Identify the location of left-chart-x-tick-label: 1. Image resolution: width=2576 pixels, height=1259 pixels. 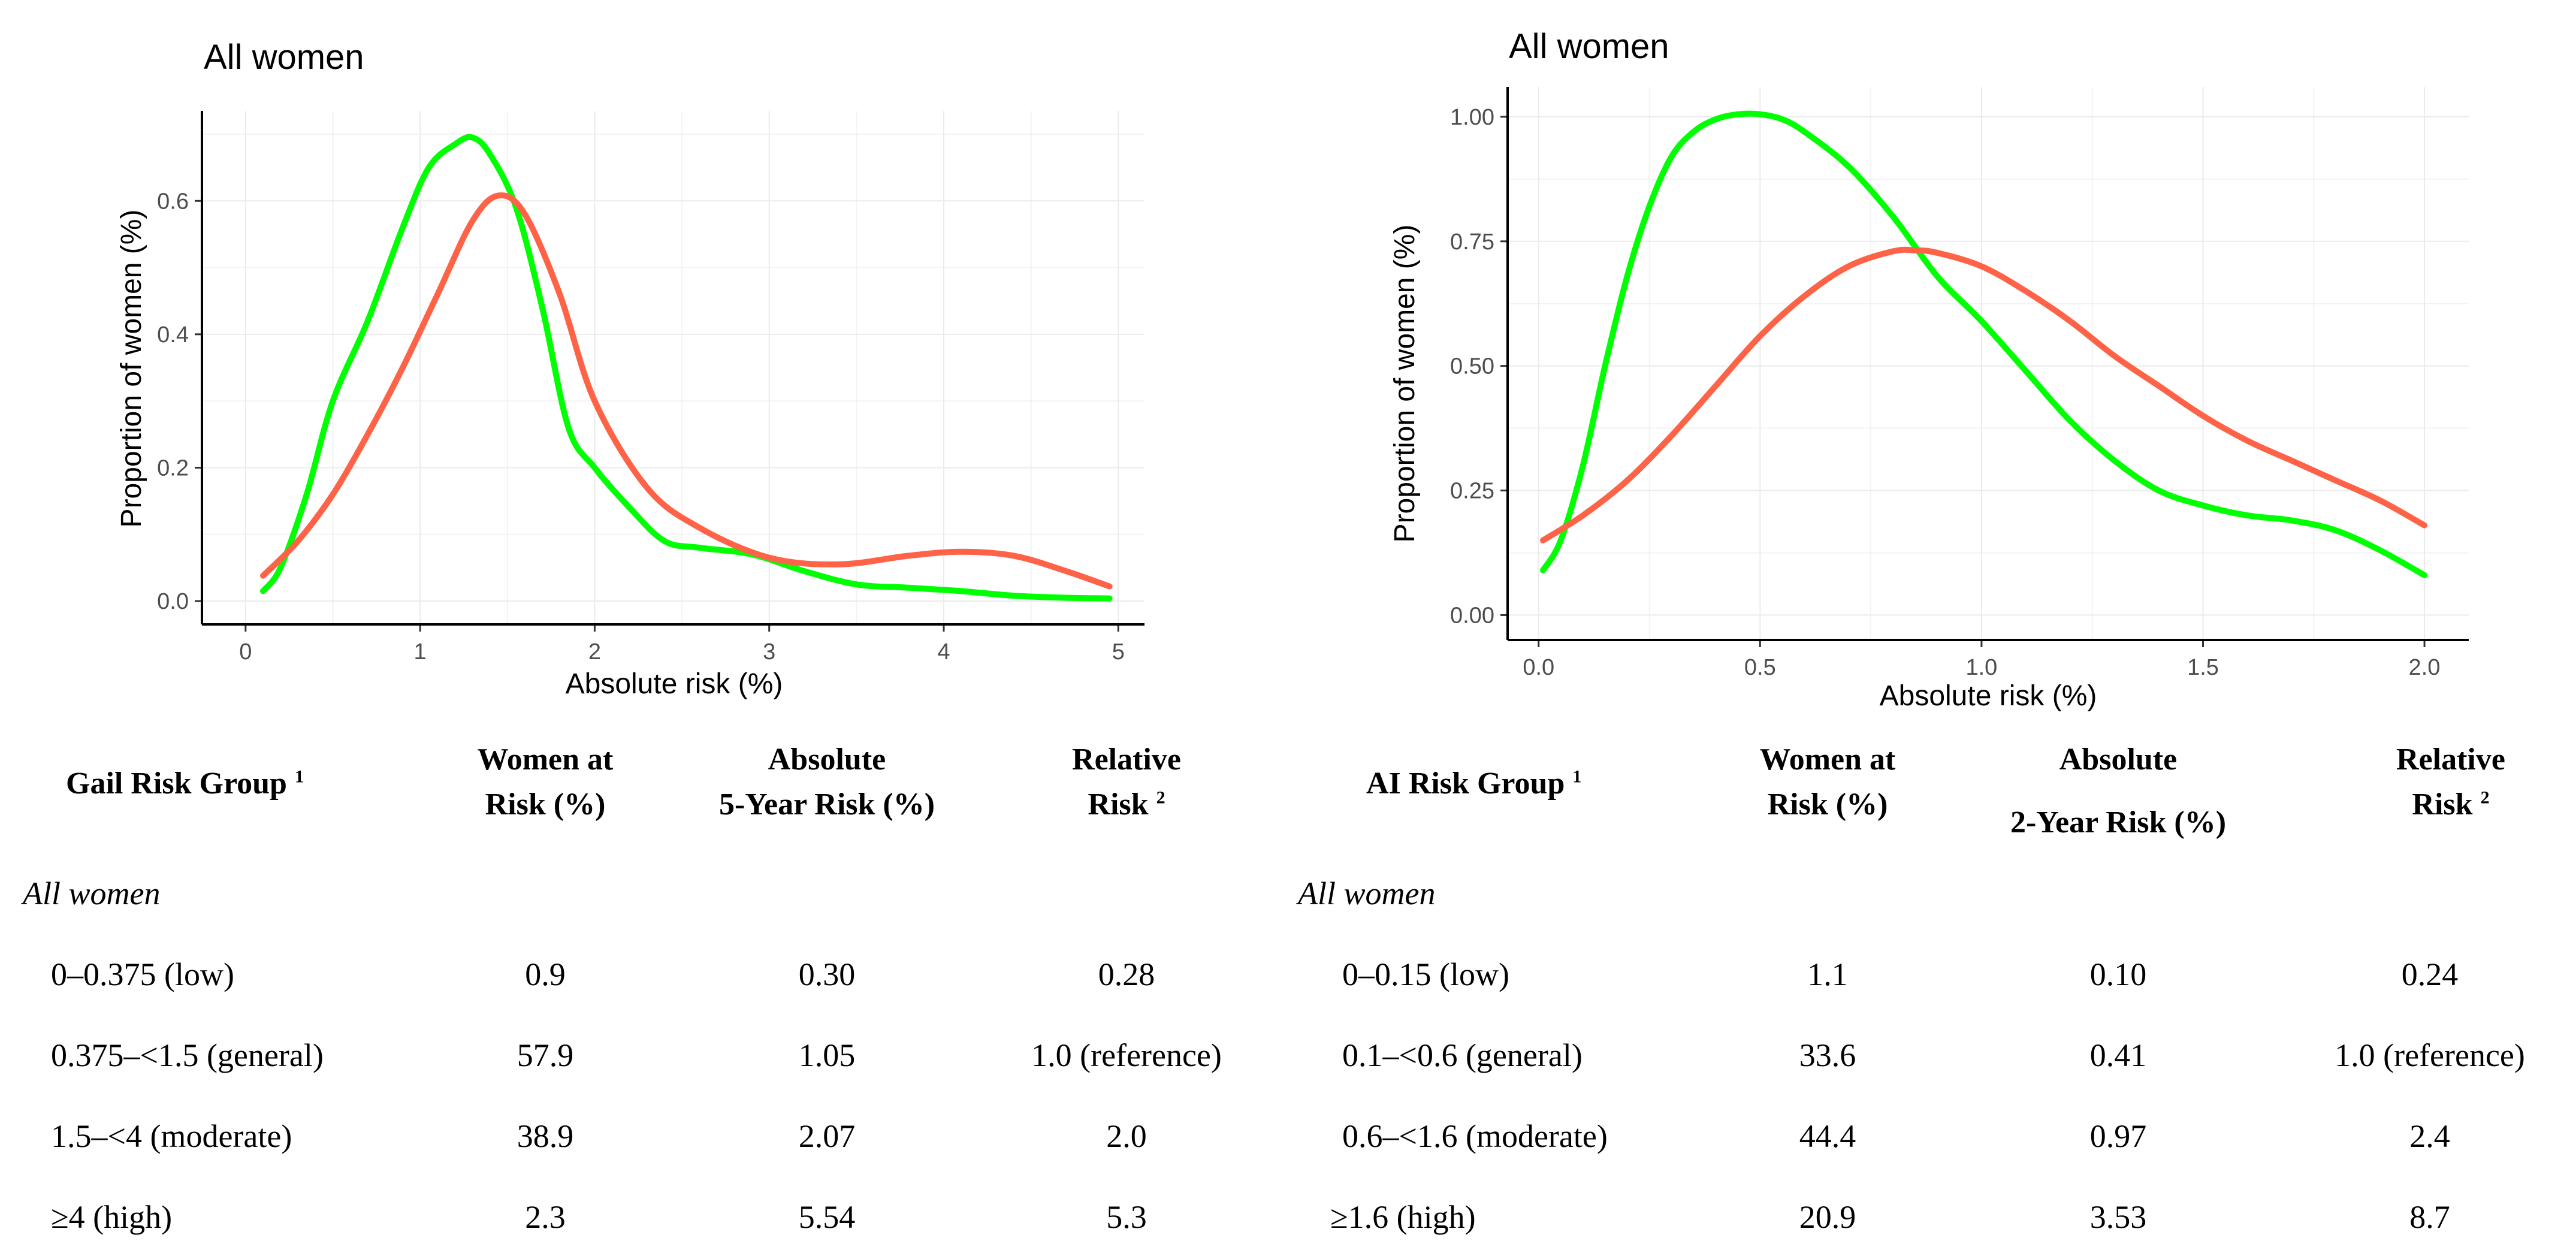
(421, 652).